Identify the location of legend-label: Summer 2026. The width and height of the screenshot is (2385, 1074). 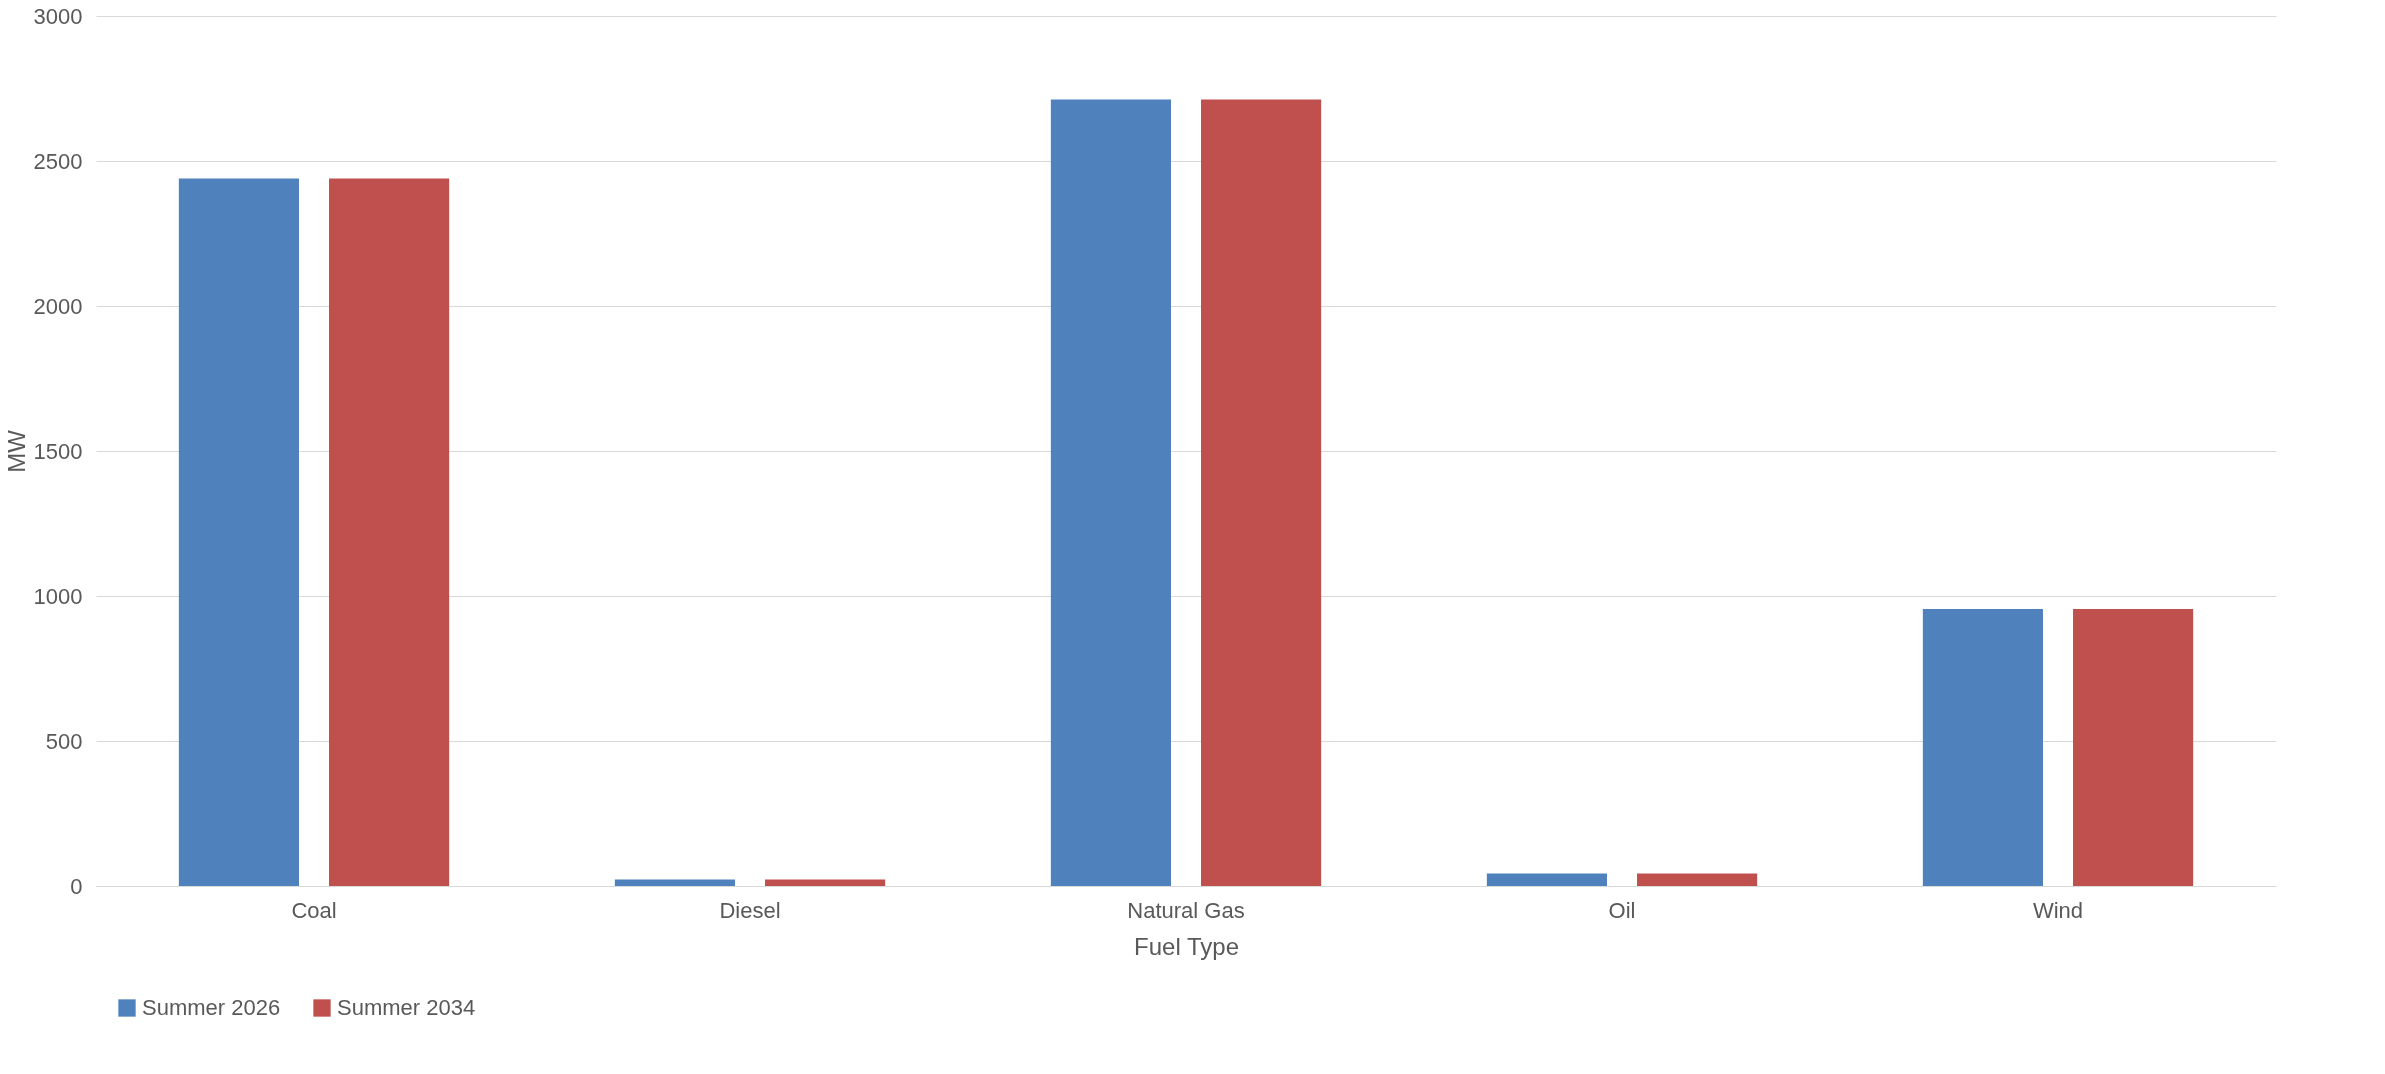
(211, 1007).